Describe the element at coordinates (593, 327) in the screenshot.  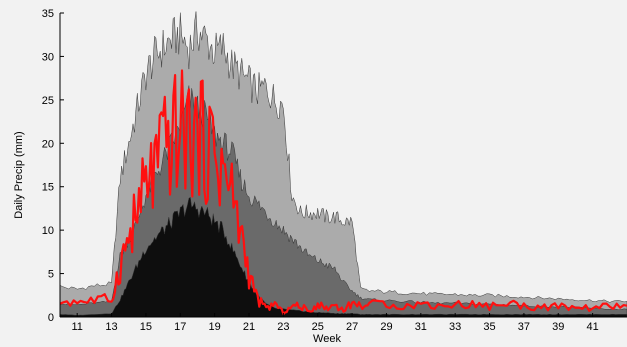
I see `x-tick-label: 41` at that location.